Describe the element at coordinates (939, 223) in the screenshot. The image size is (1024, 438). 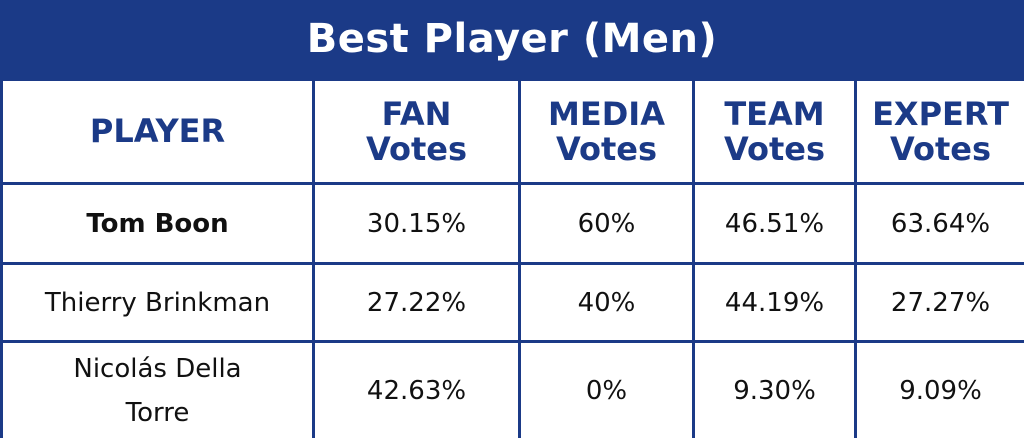
I see `expert-votes-cell: 63.64%` at that location.